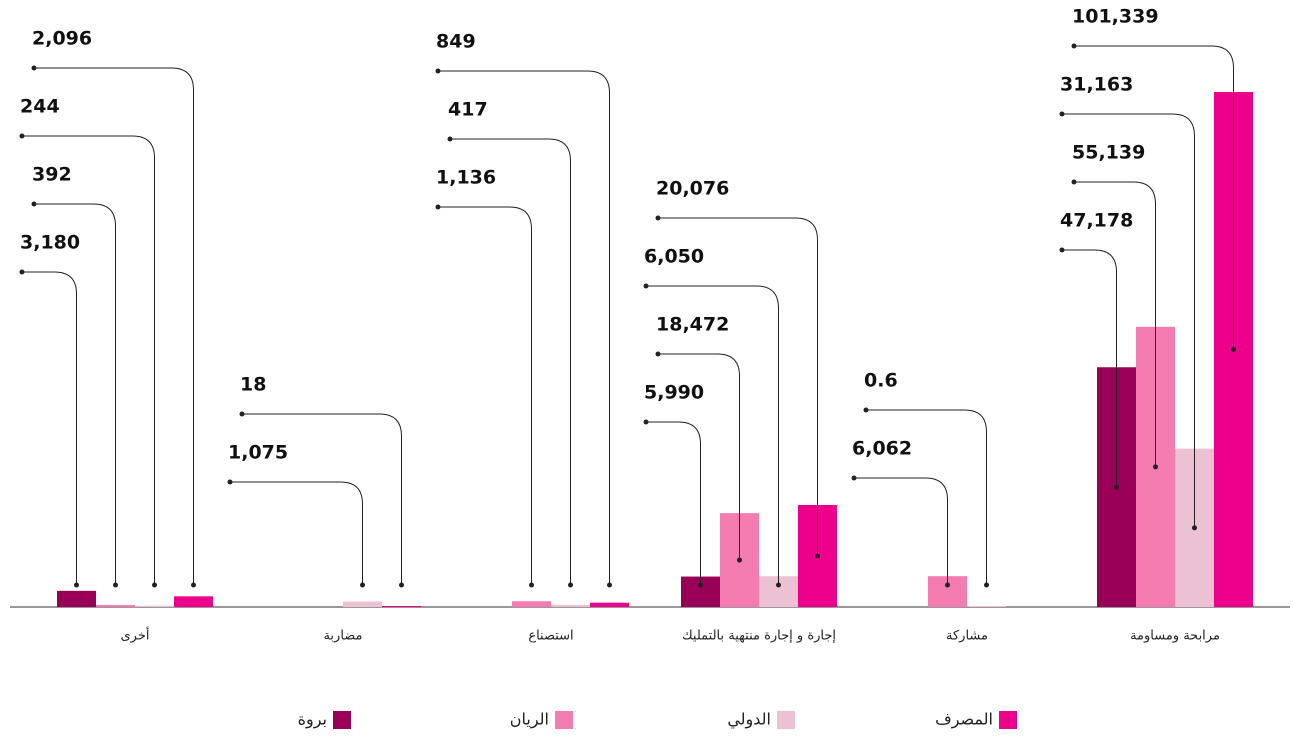 The image size is (1294, 740). What do you see at coordinates (674, 257) in the screenshot?
I see `value-label: 6,050` at bounding box center [674, 257].